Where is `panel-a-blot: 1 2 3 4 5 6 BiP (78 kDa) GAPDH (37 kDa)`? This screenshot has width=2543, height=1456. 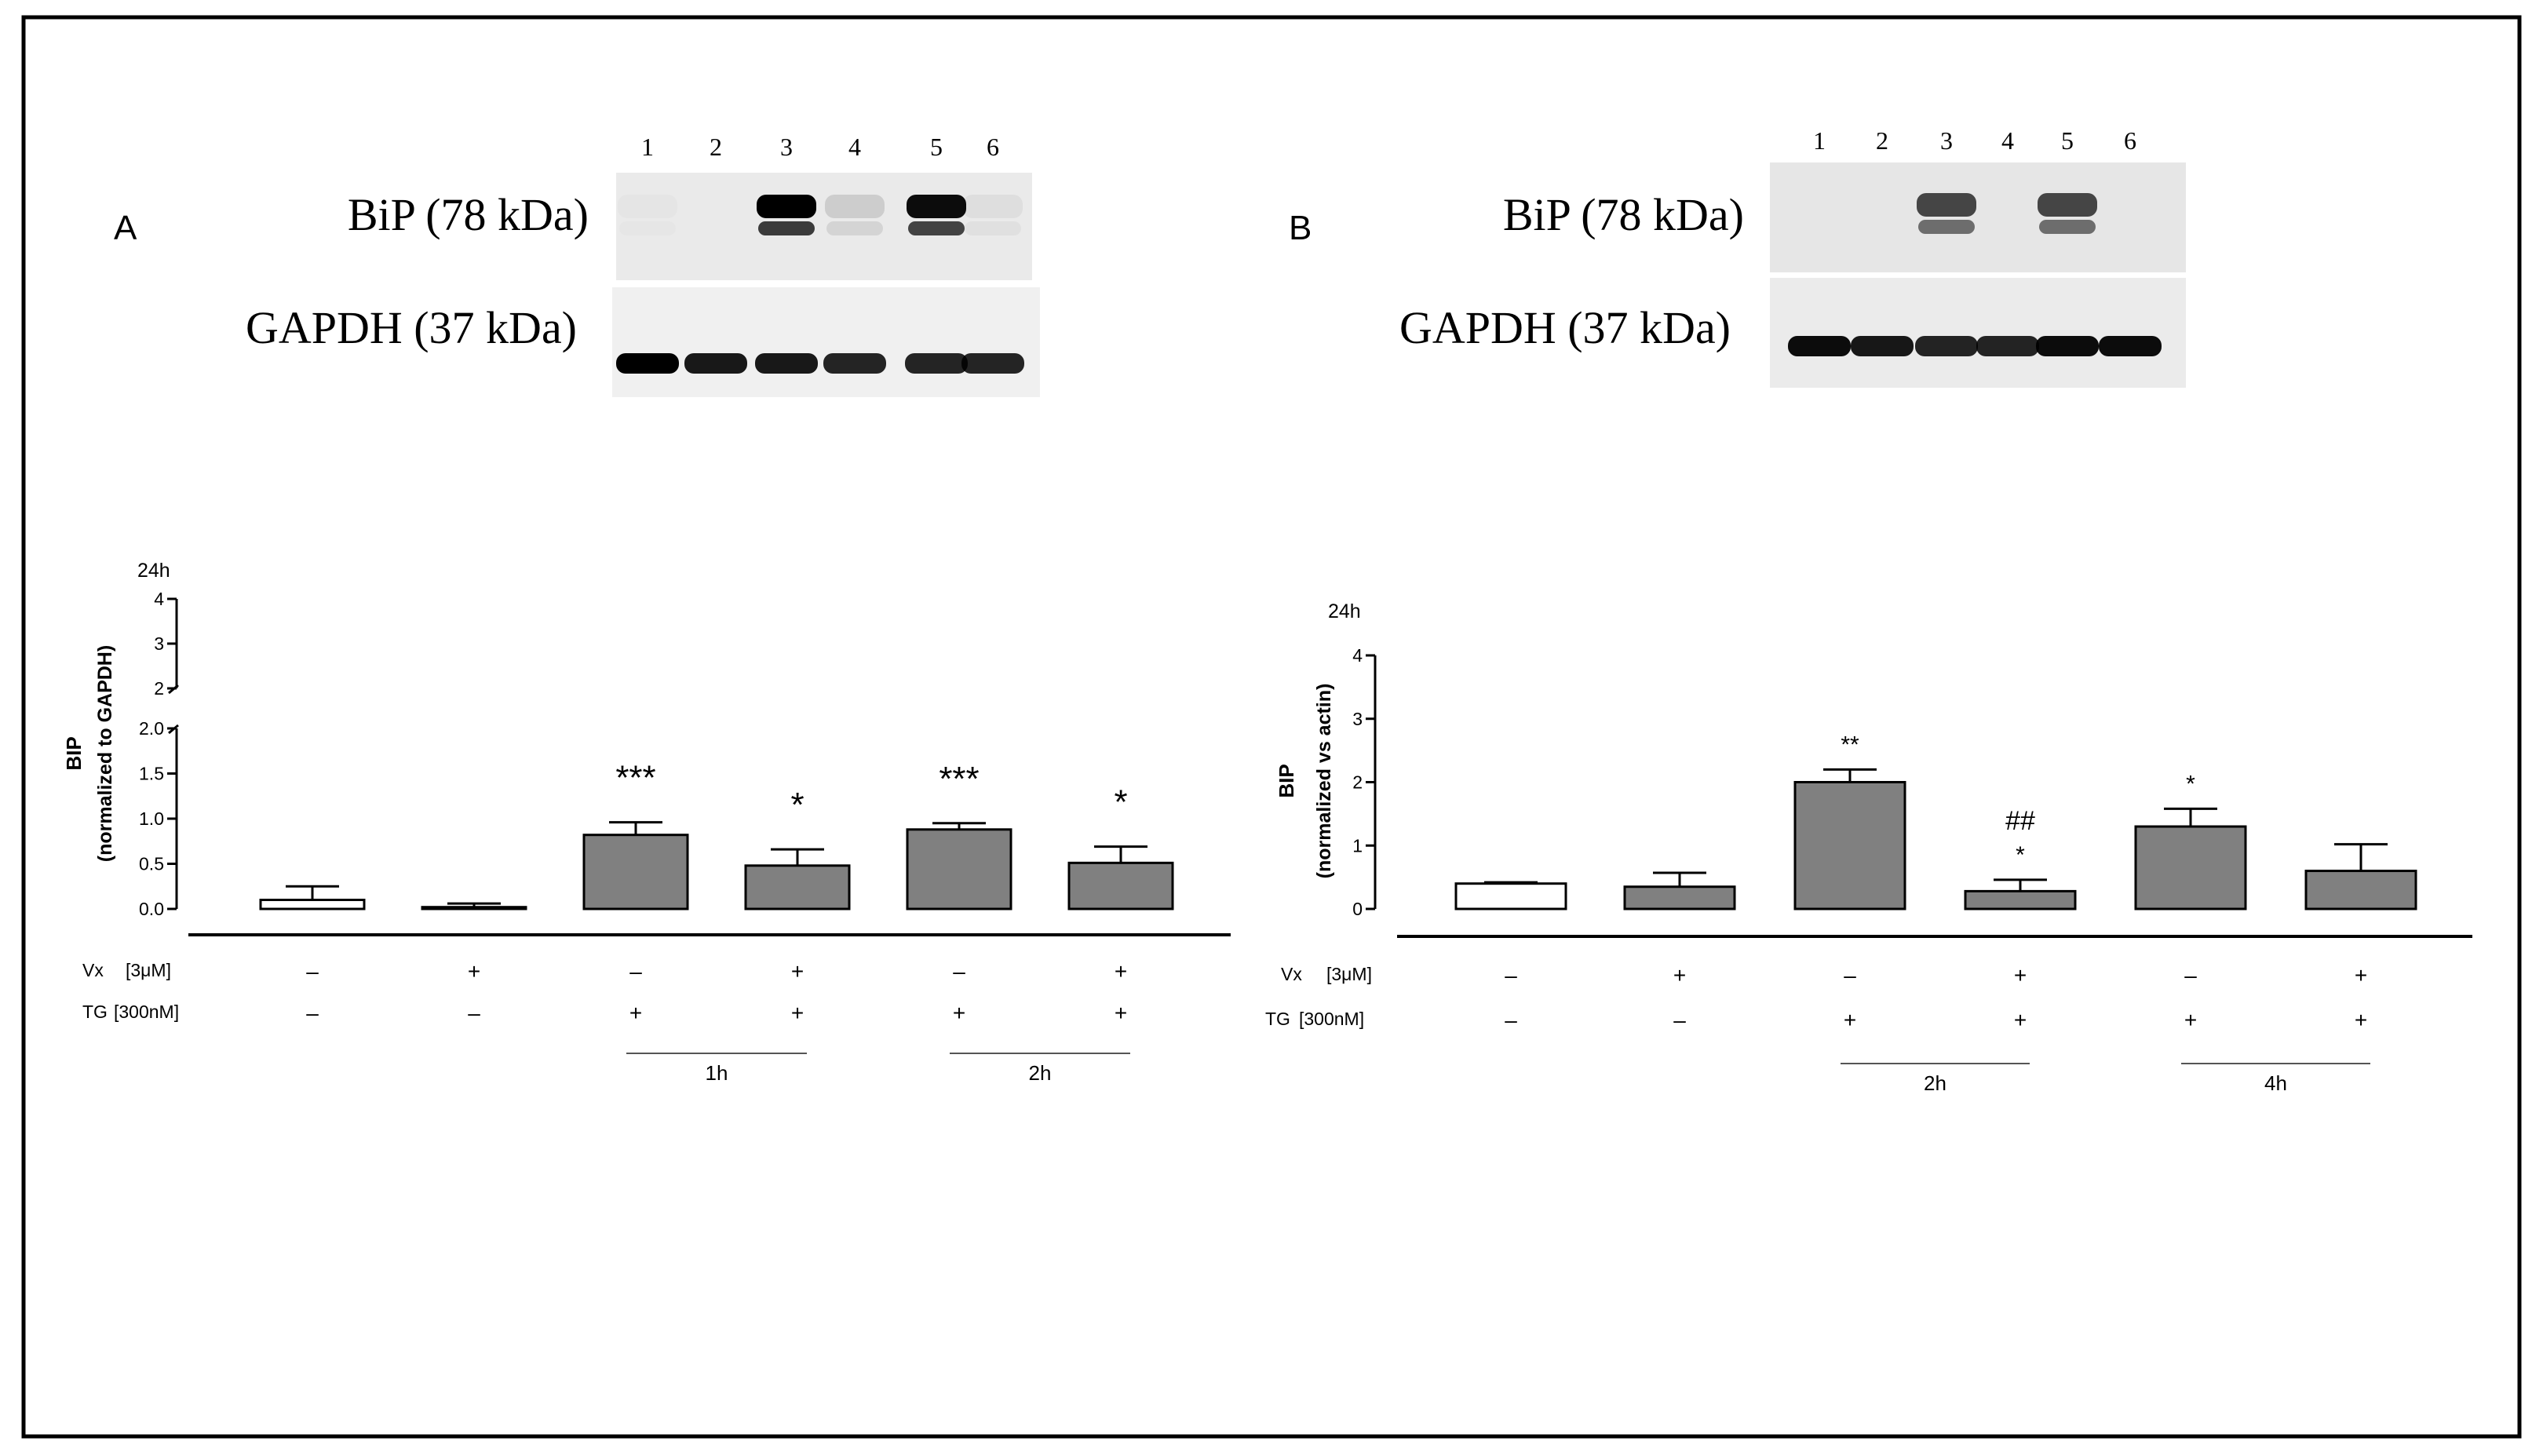 panel-a-blot: 1 2 3 4 5 6 BiP (78 kDa) GAPDH (37 kDa) is located at coordinates (643, 265).